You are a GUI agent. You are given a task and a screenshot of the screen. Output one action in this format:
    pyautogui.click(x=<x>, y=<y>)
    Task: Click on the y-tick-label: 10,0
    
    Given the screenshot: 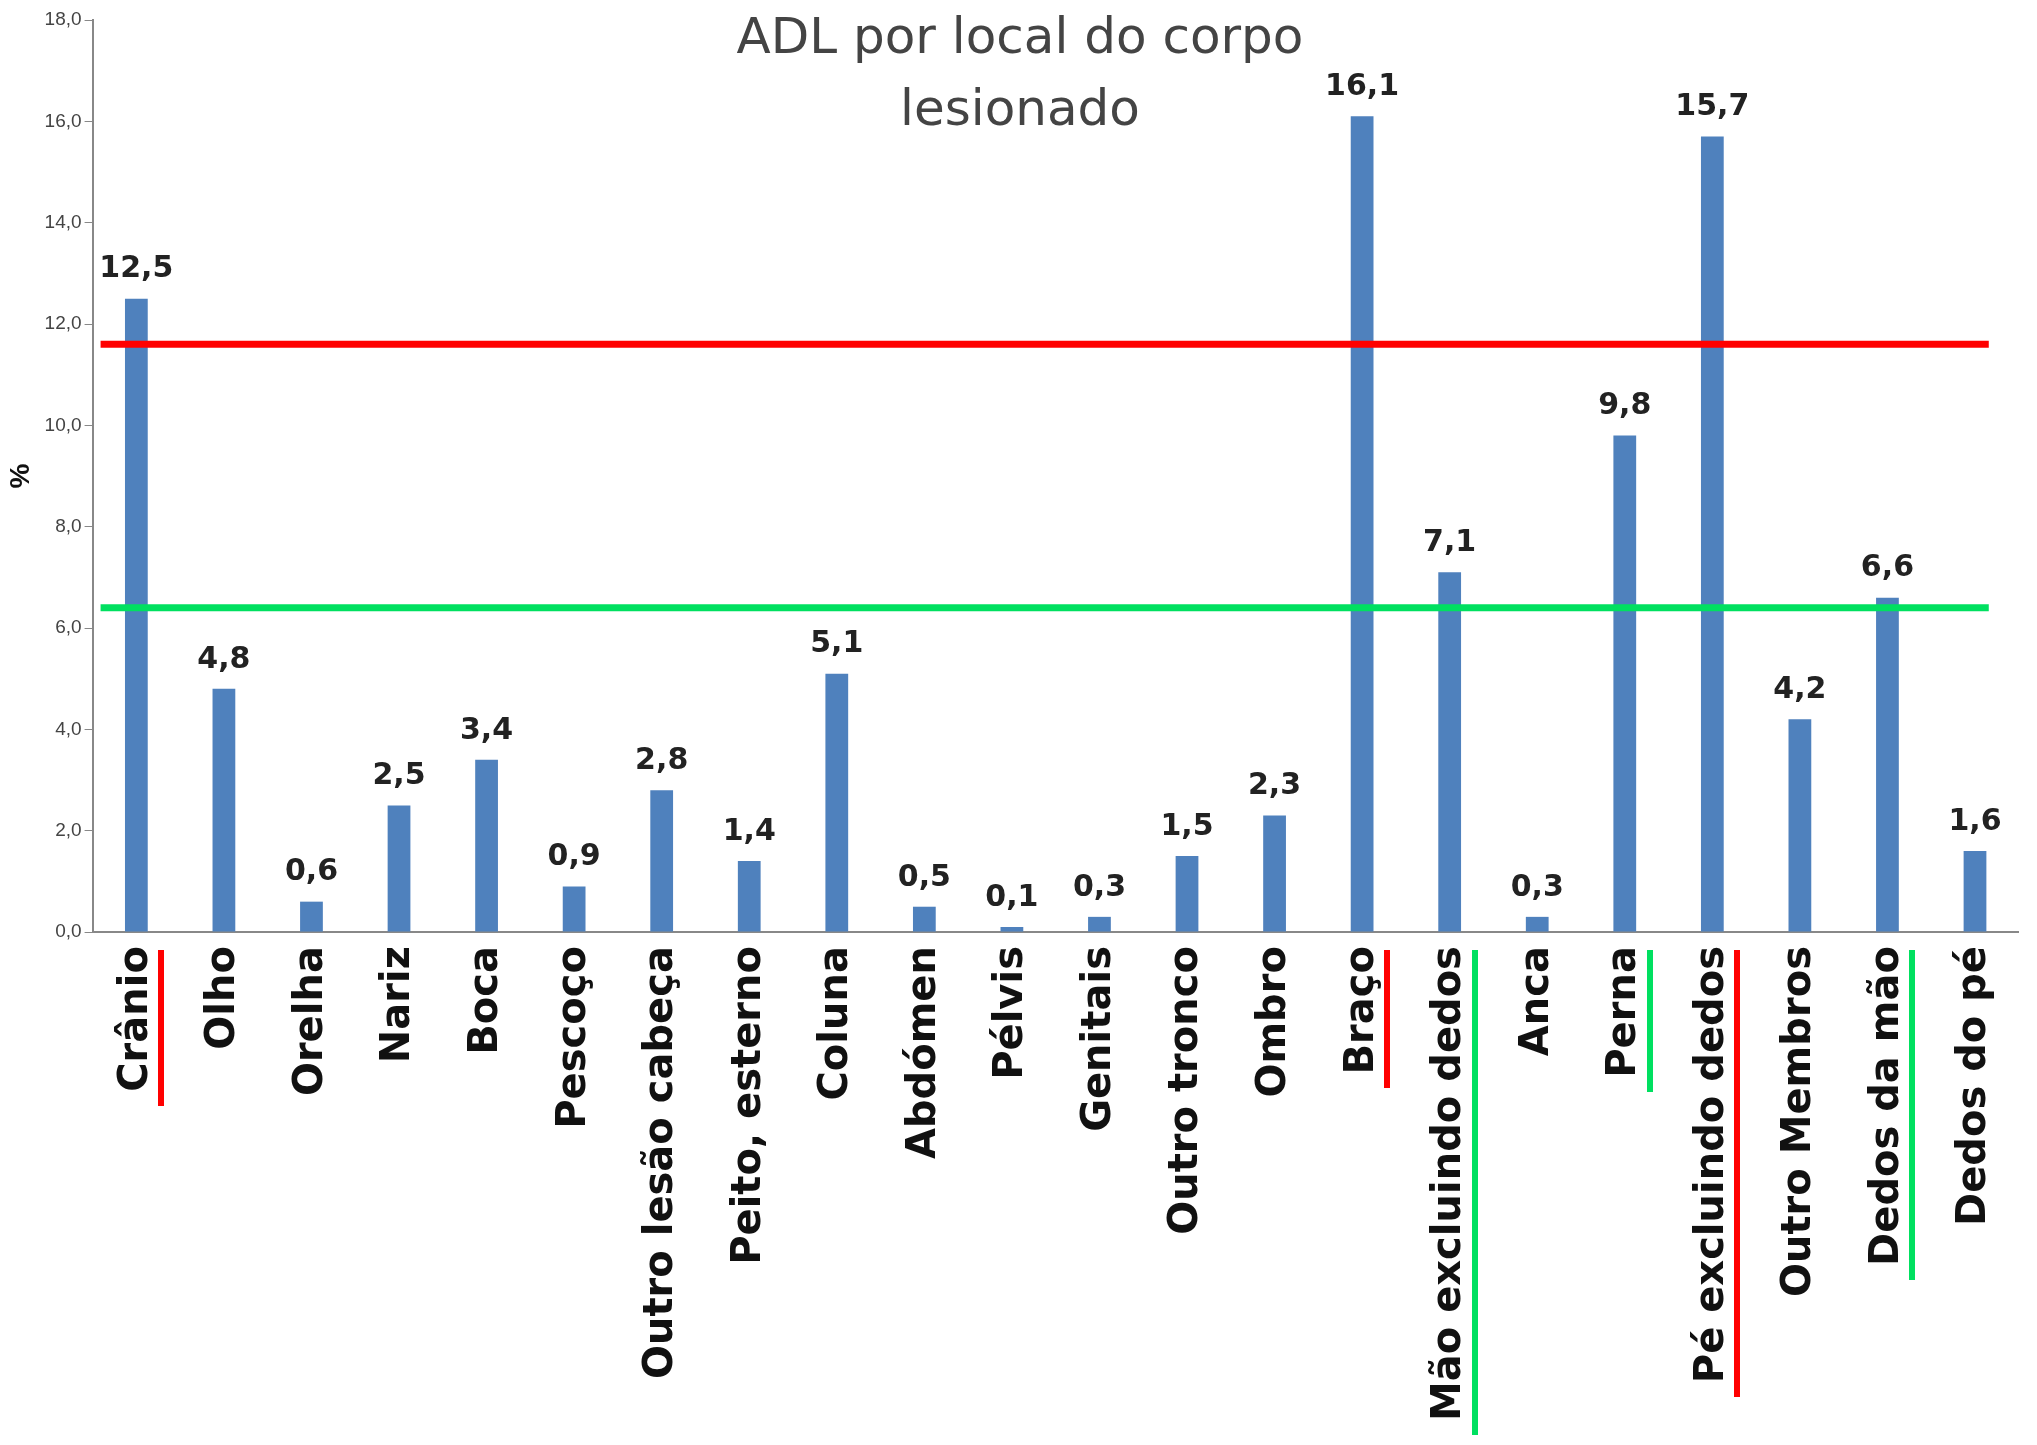 What is the action you would take?
    pyautogui.click(x=63, y=424)
    